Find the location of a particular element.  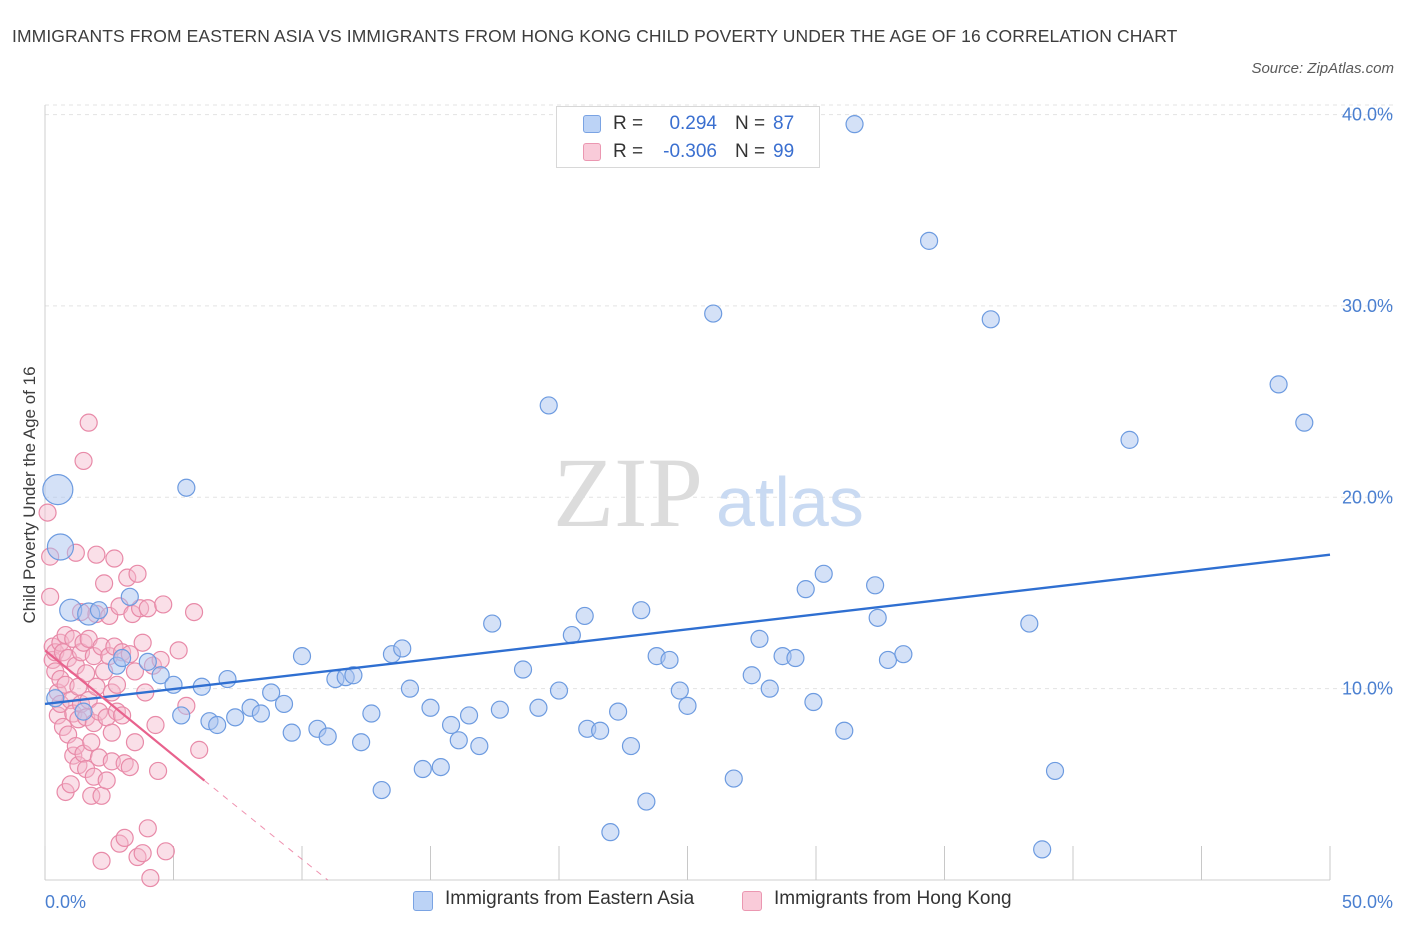

legend-n-value: 99 is located at coordinates (784, 151).